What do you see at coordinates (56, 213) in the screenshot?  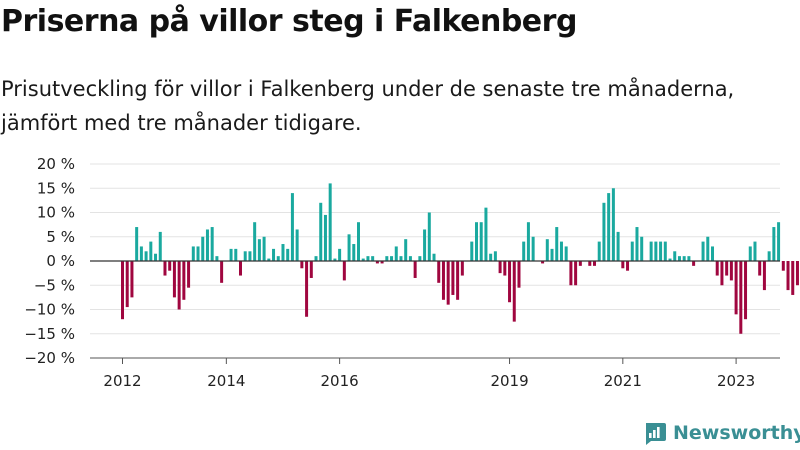 I see `y-tick-label: 10 %` at bounding box center [56, 213].